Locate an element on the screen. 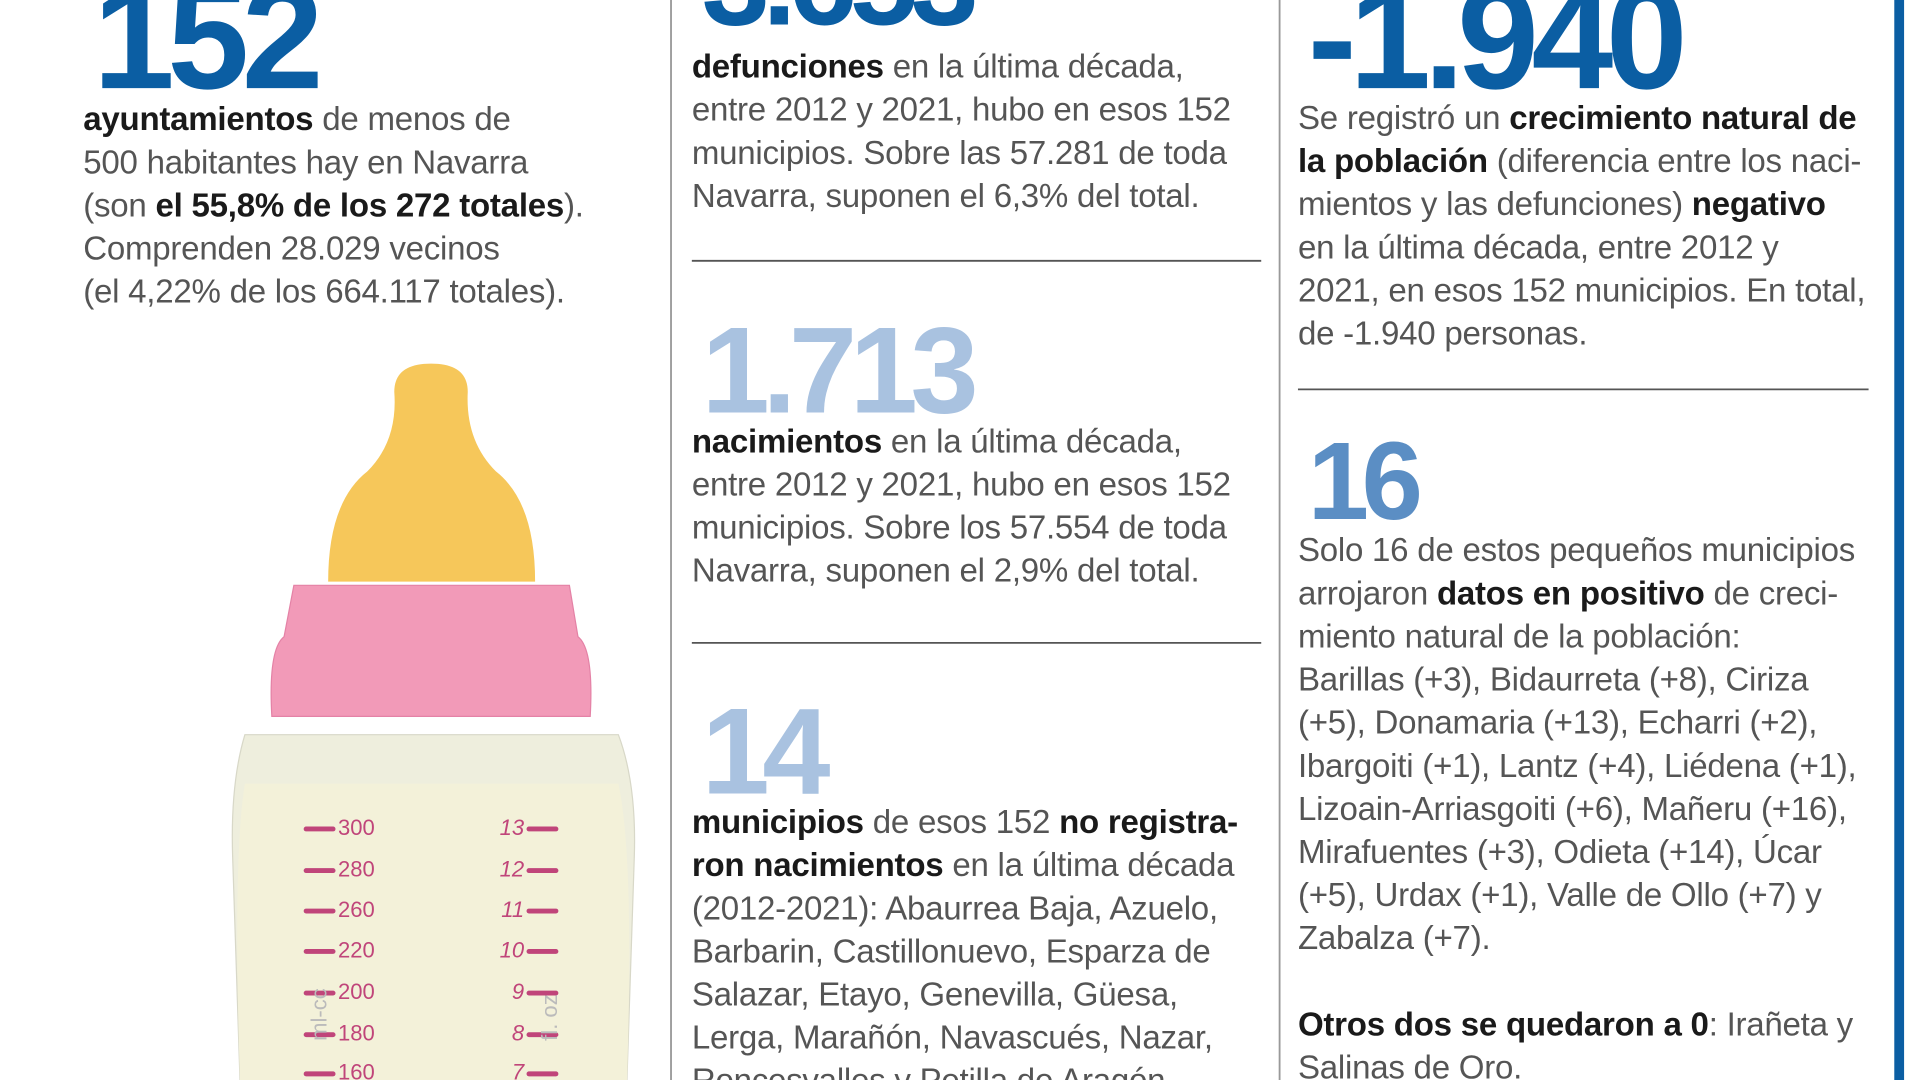 The width and height of the screenshot is (1920, 1080). ml-label: 180 is located at coordinates (356, 1033).